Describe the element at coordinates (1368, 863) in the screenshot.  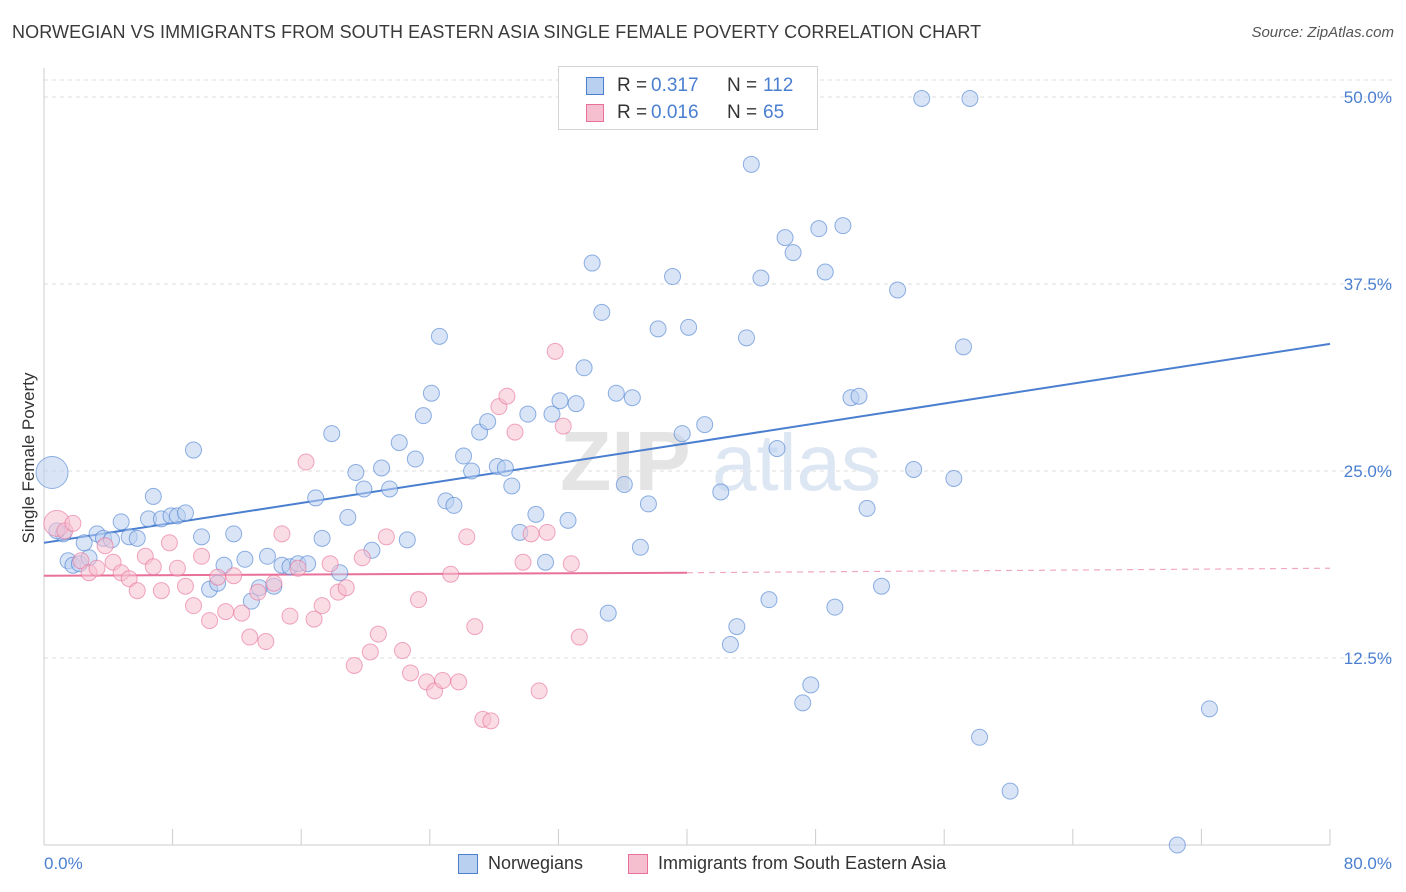
I see `x-tick-label-max: 80.0%` at that location.